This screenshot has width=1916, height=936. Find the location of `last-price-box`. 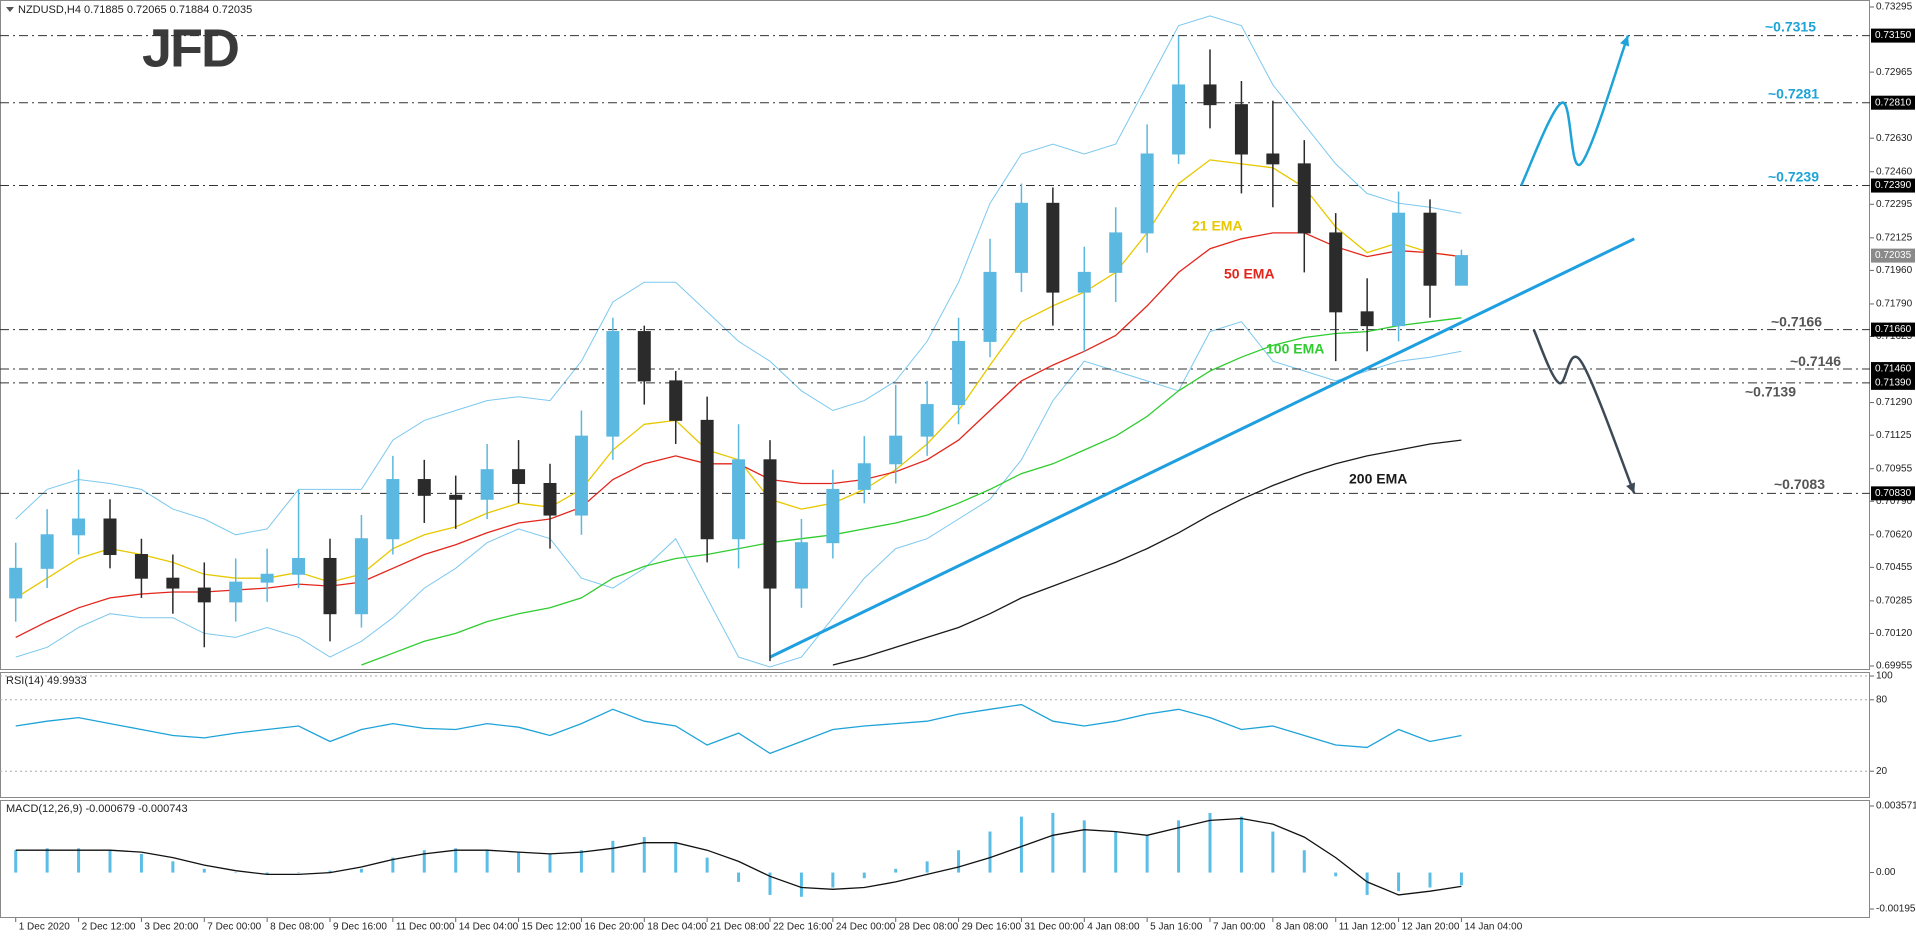

last-price-box is located at coordinates (1893, 255).